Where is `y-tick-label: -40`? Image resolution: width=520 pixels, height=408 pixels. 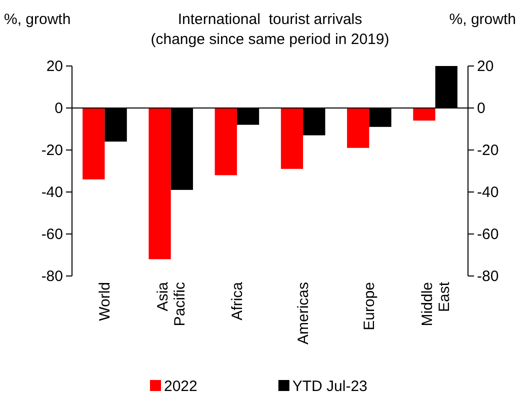 y-tick-label: -40 is located at coordinates (52, 192).